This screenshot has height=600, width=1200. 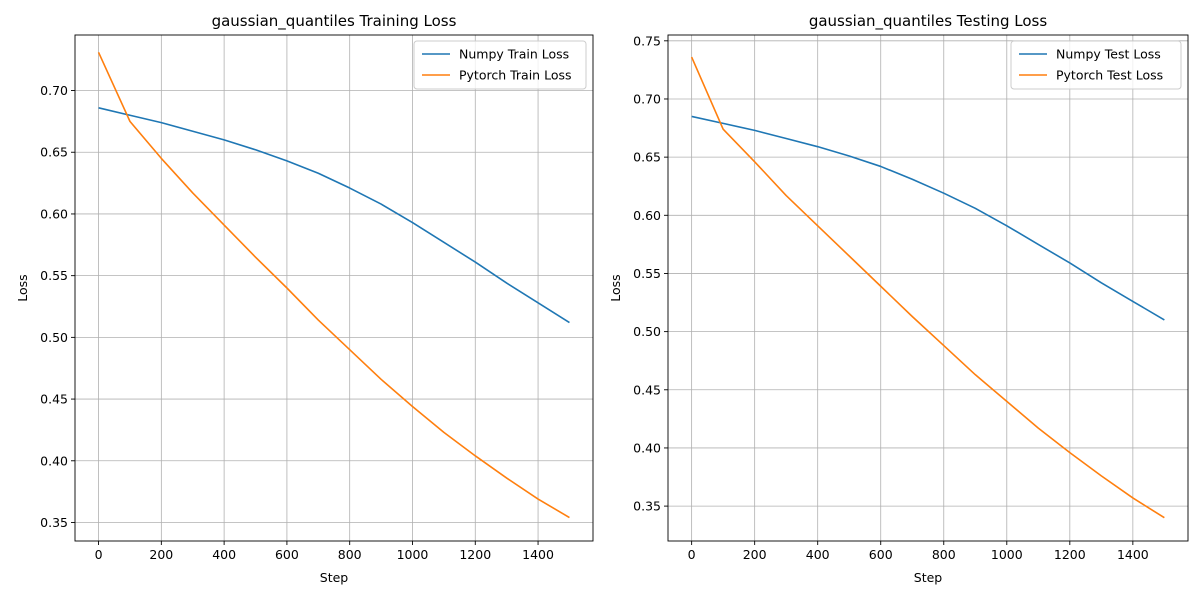 I want to click on legend: Numpy Test Loss Pytorch Test Loss, so click(x=1096, y=65).